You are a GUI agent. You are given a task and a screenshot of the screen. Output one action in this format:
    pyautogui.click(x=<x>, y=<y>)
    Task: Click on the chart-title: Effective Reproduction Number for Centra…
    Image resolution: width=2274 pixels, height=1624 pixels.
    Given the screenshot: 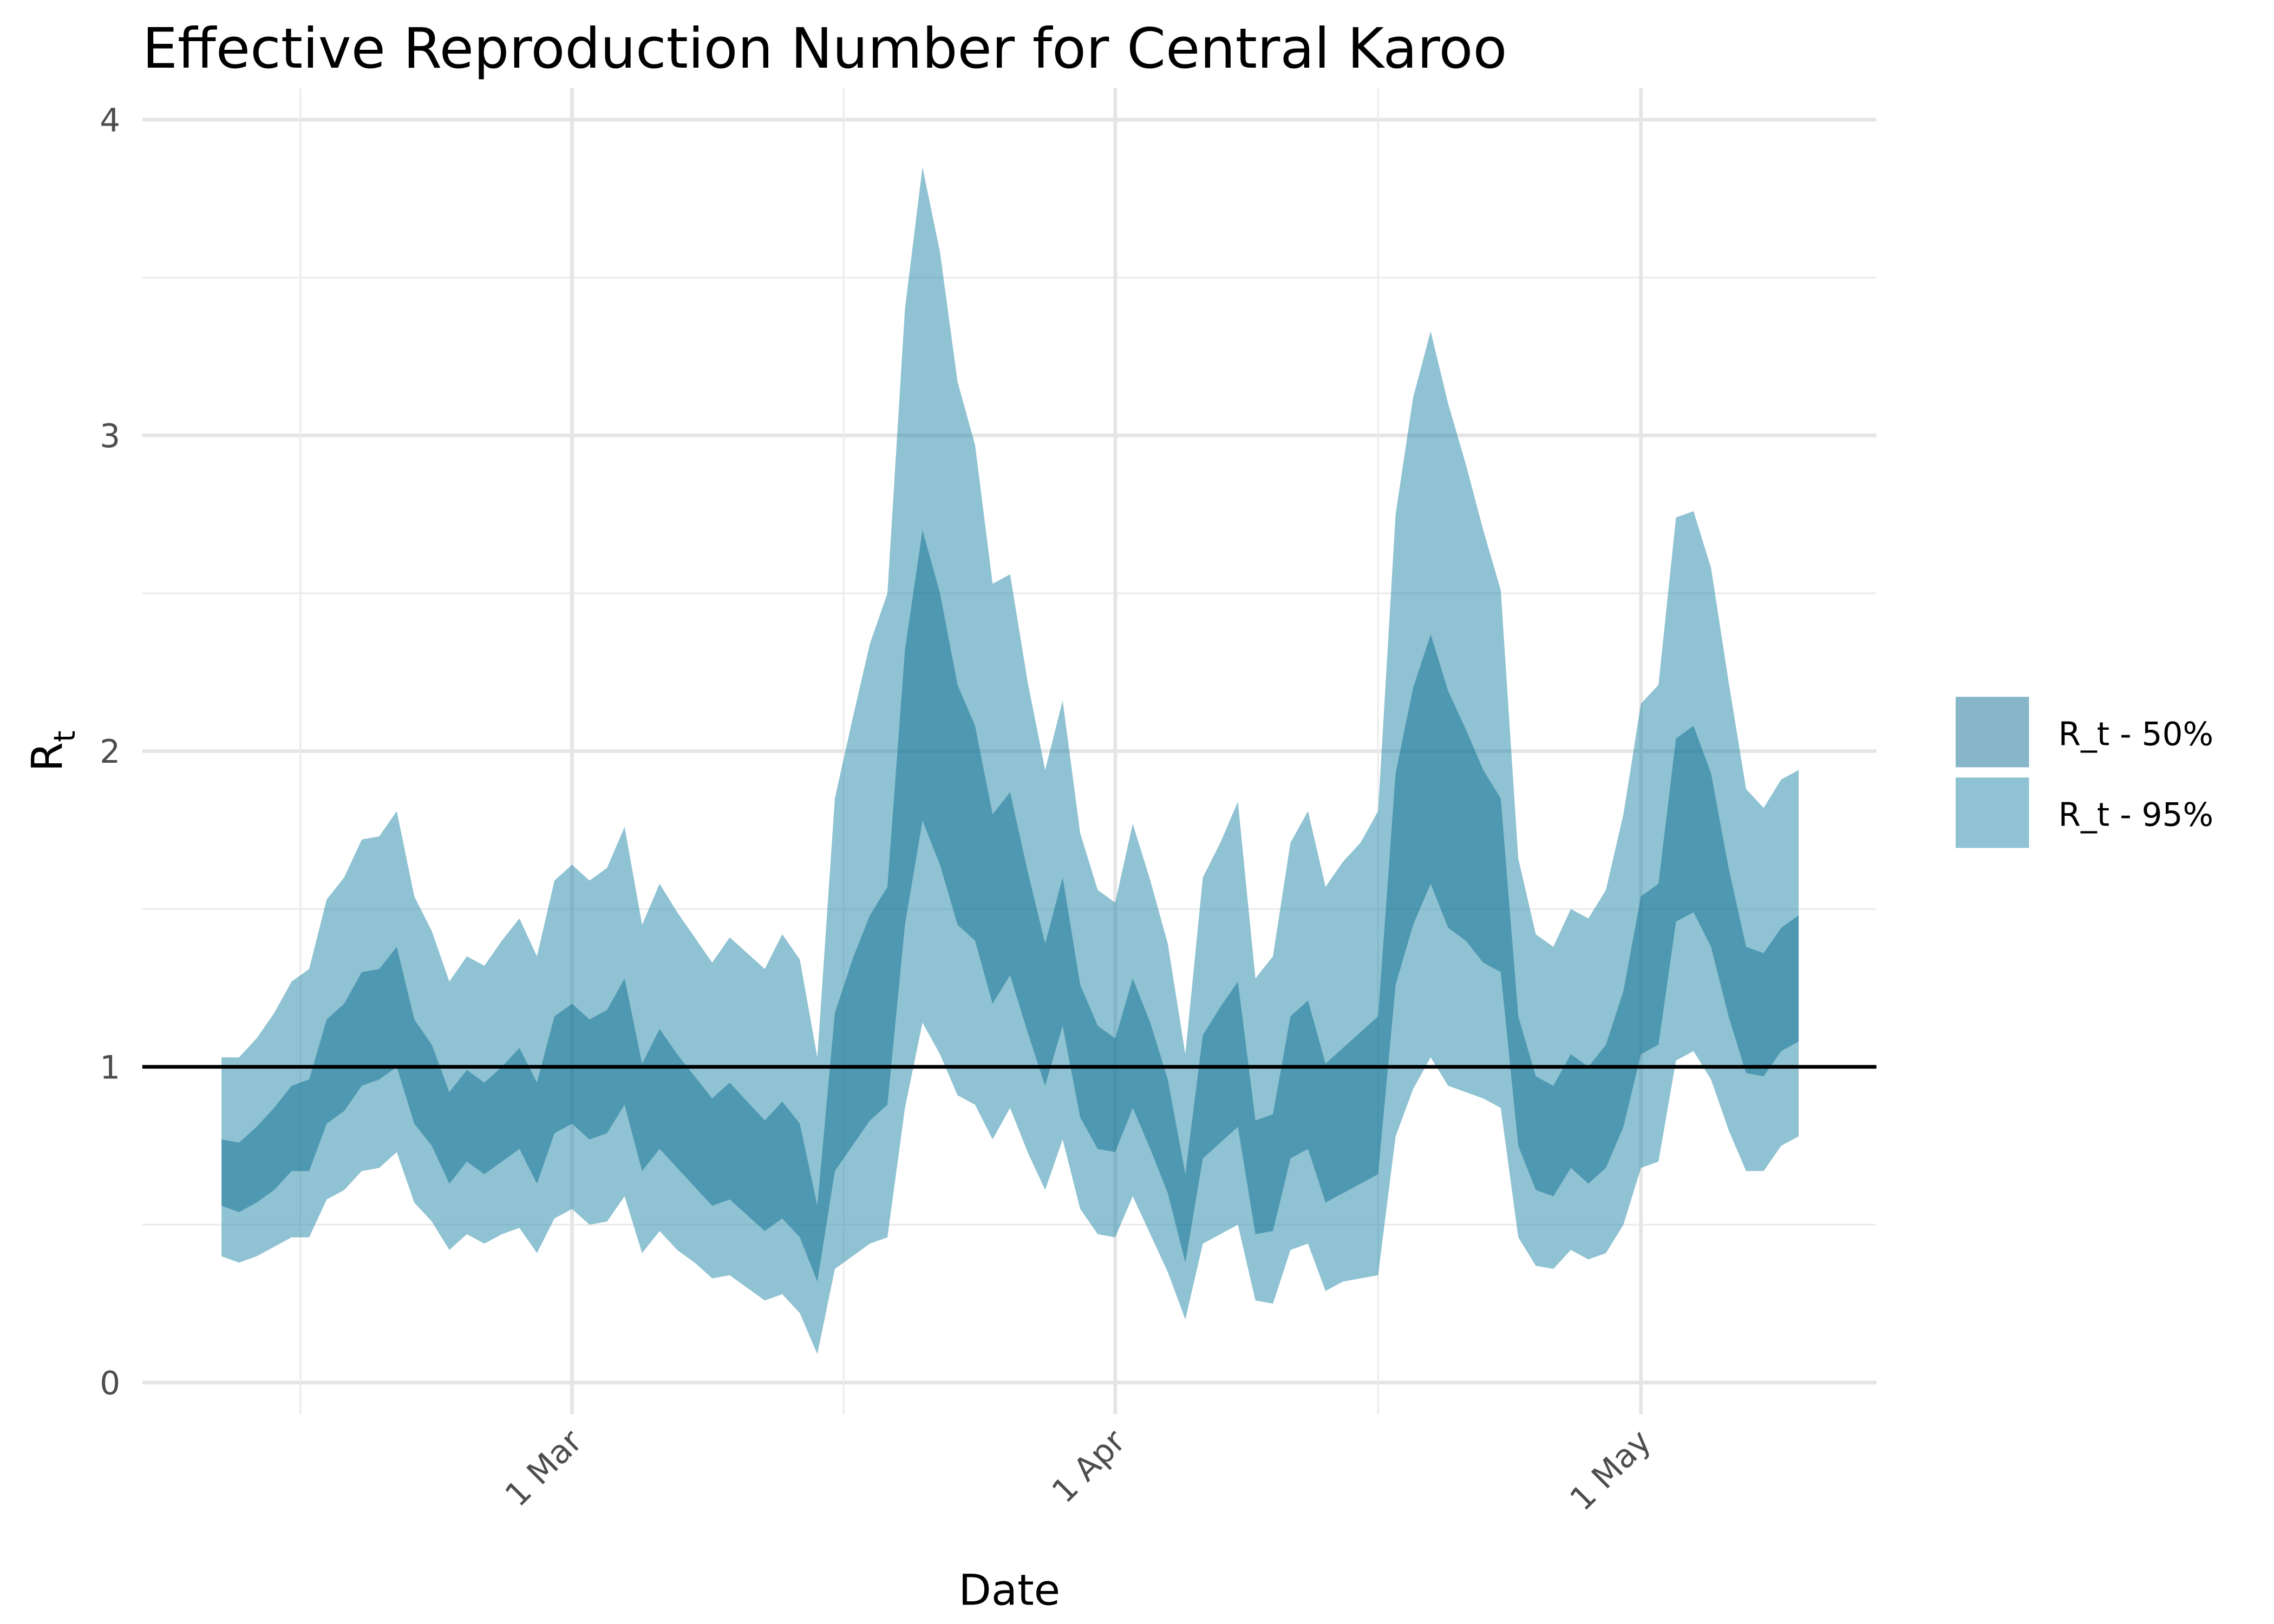 What is the action you would take?
    pyautogui.click(x=825, y=49)
    